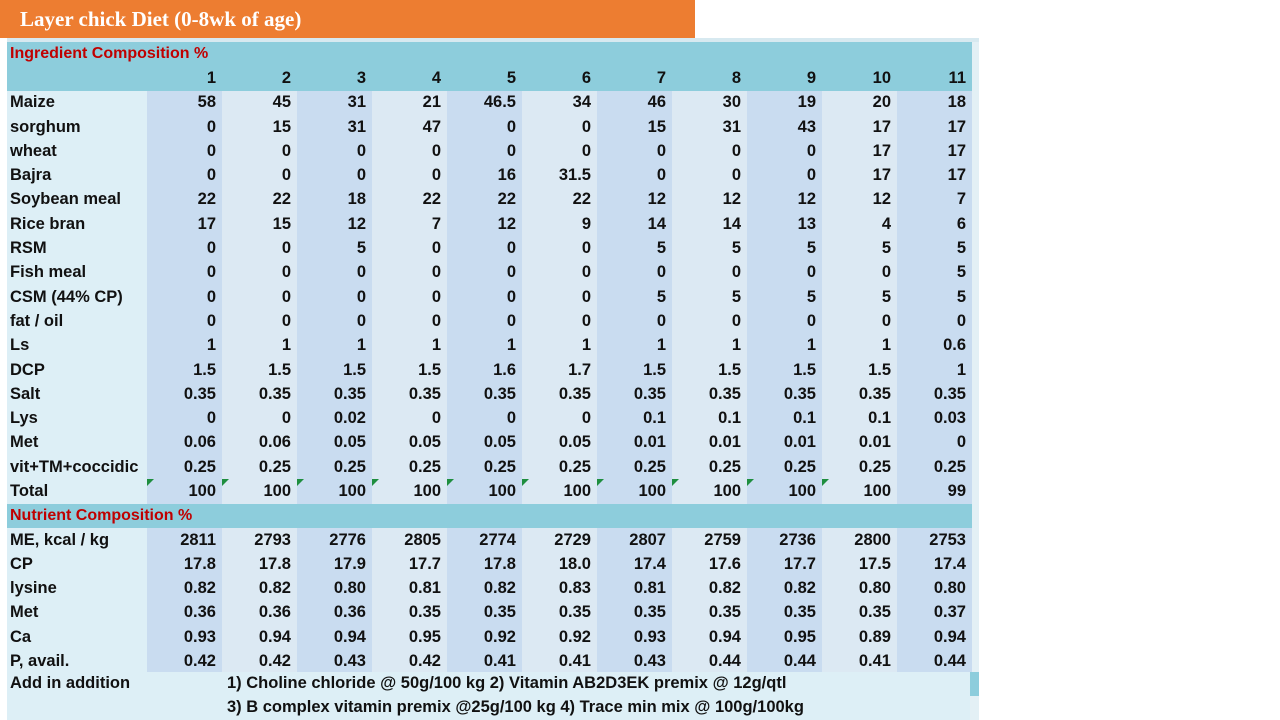 The width and height of the screenshot is (1280, 720). I want to click on cell: 17.8, so click(484, 564).